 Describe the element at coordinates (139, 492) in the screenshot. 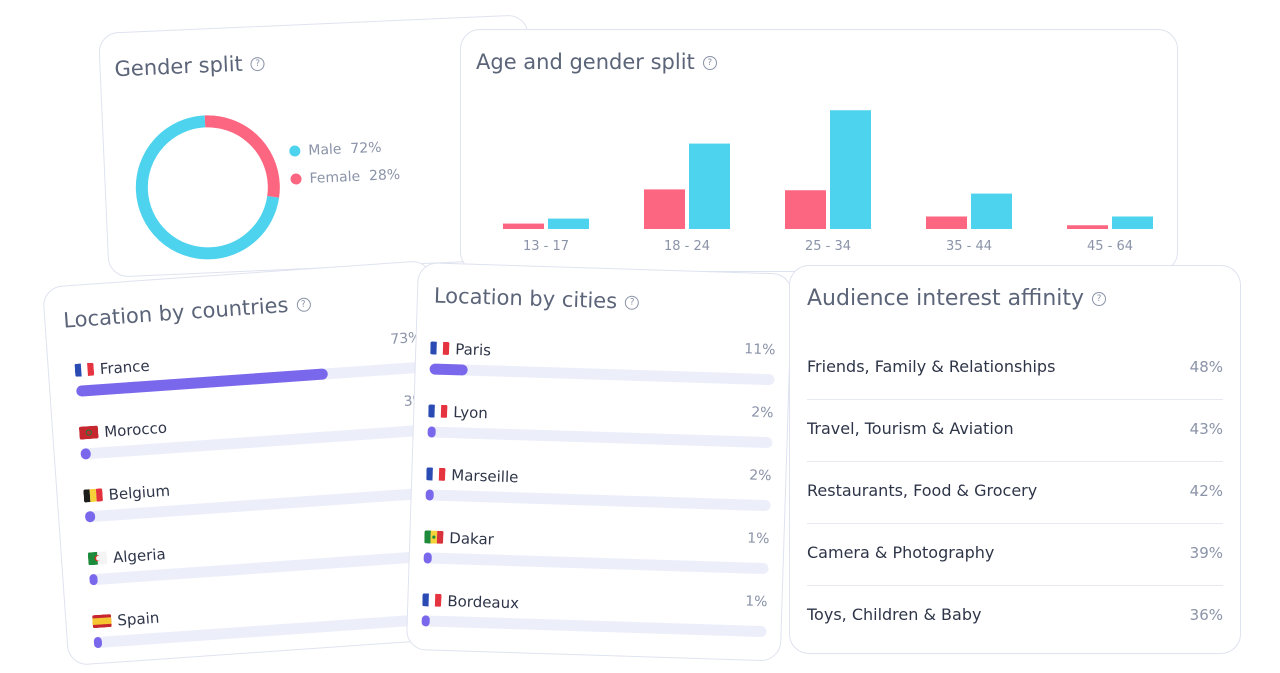

I see `country-name: Belgium` at that location.